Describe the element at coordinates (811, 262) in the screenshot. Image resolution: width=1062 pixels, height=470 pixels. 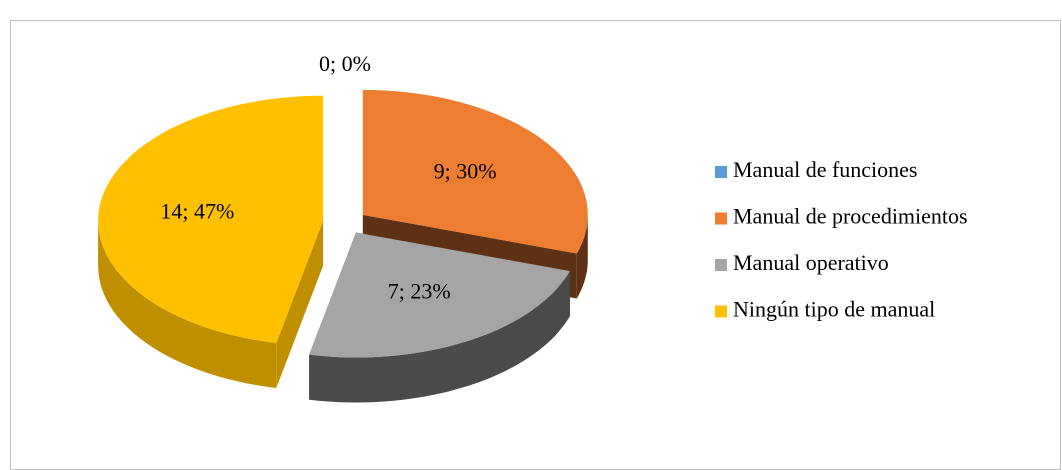
I see `legend-label: Manual operativo` at that location.